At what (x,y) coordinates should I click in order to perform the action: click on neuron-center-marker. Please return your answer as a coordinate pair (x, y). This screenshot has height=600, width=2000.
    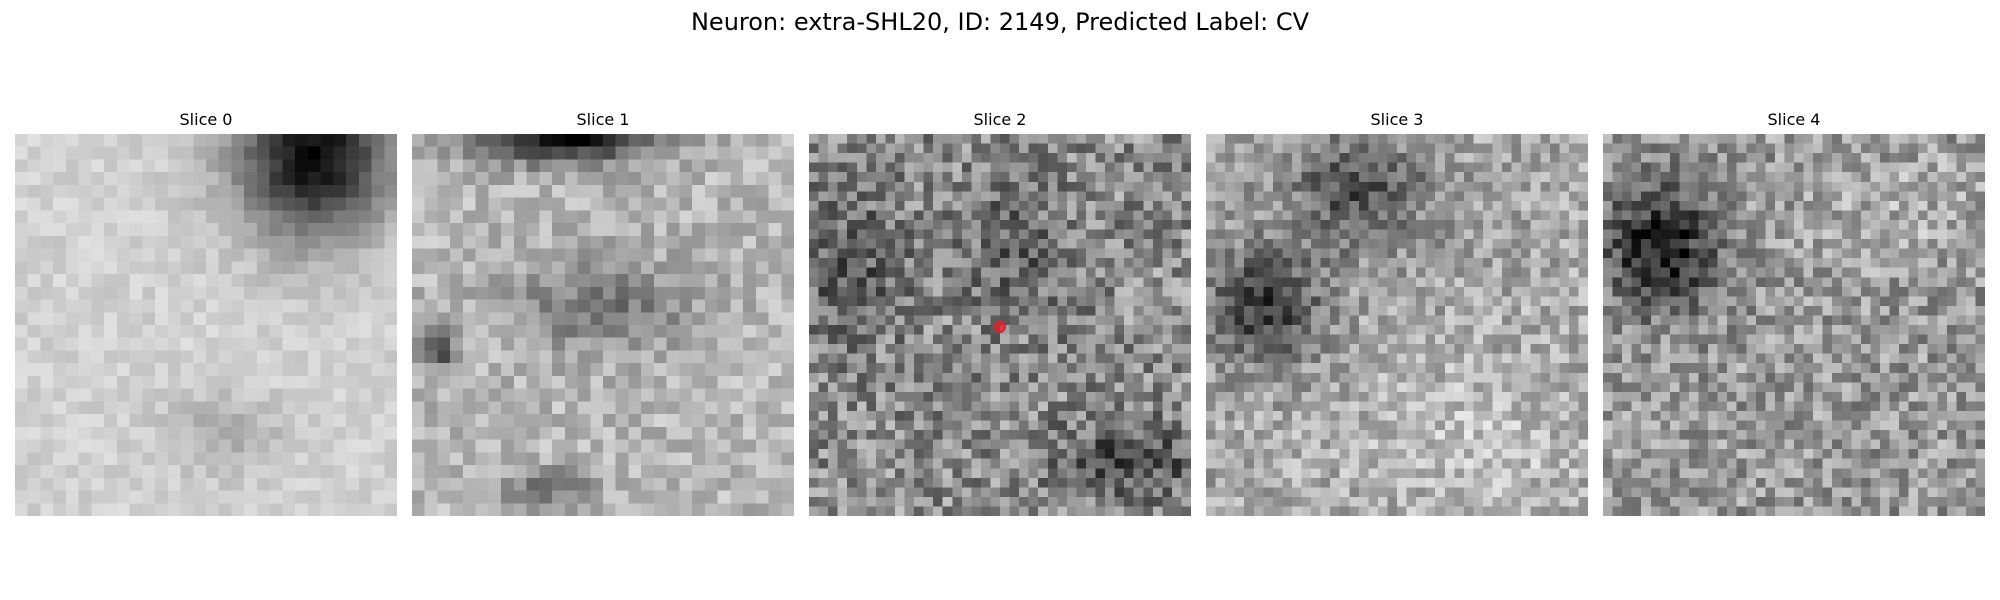
    Looking at the image, I should click on (1000, 327).